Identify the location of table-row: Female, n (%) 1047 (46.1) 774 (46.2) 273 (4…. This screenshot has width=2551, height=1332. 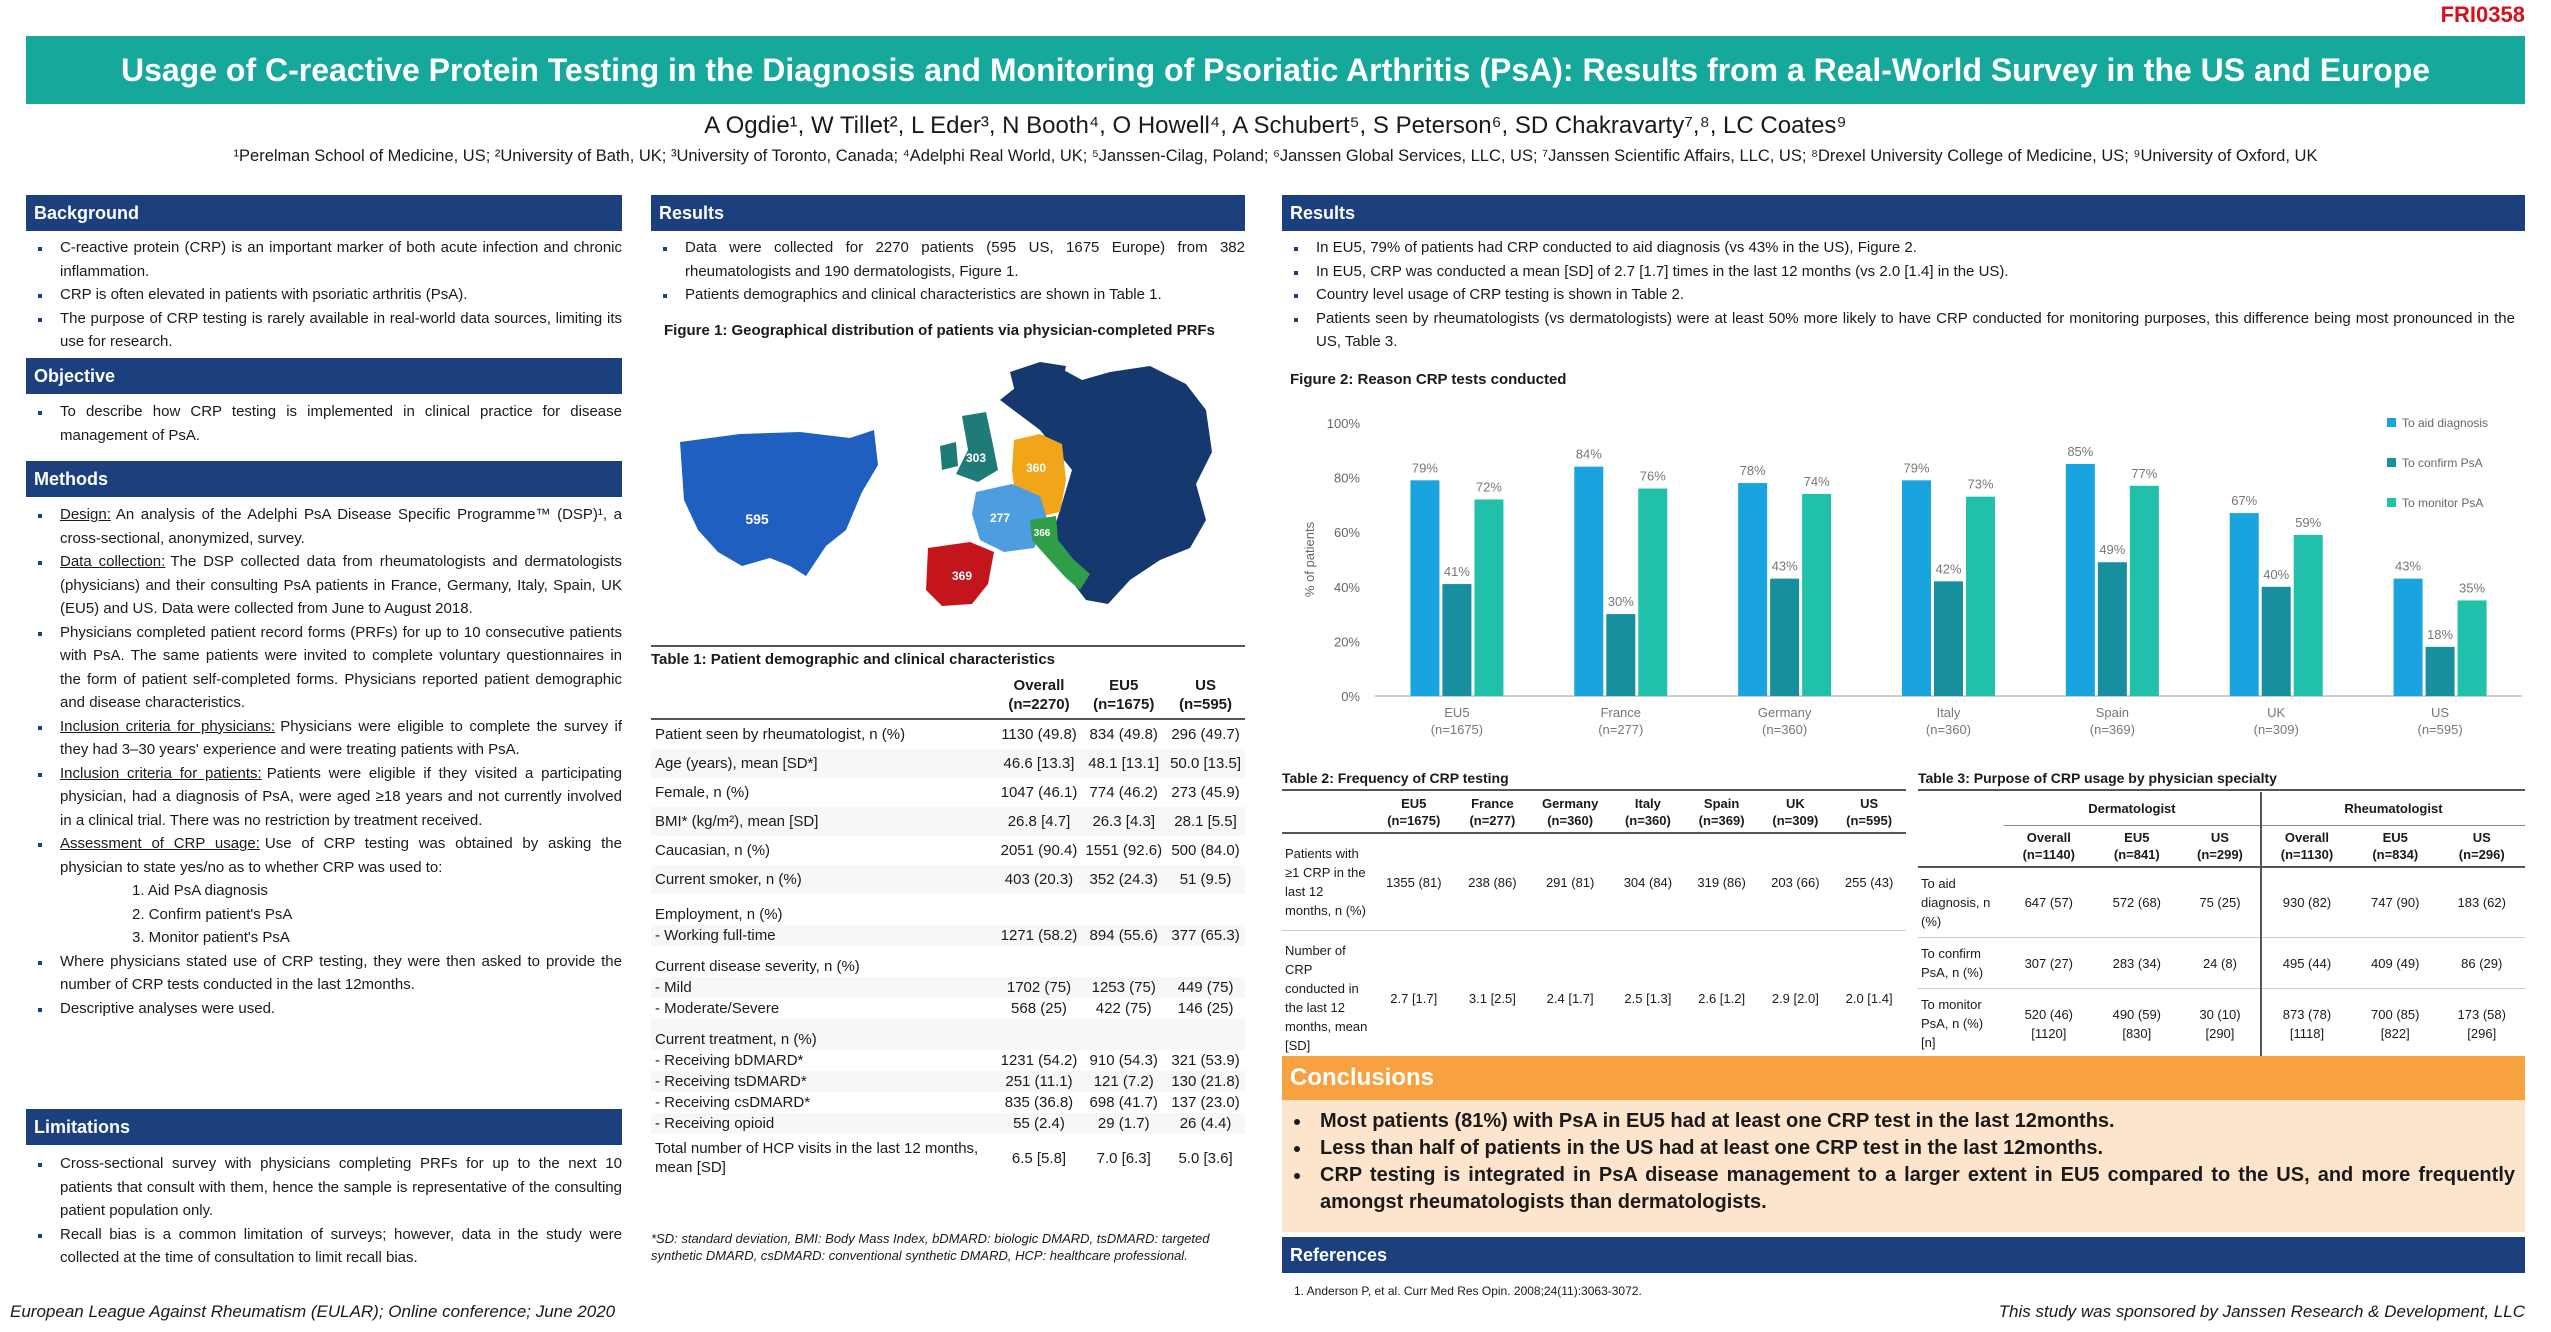
(948, 792).